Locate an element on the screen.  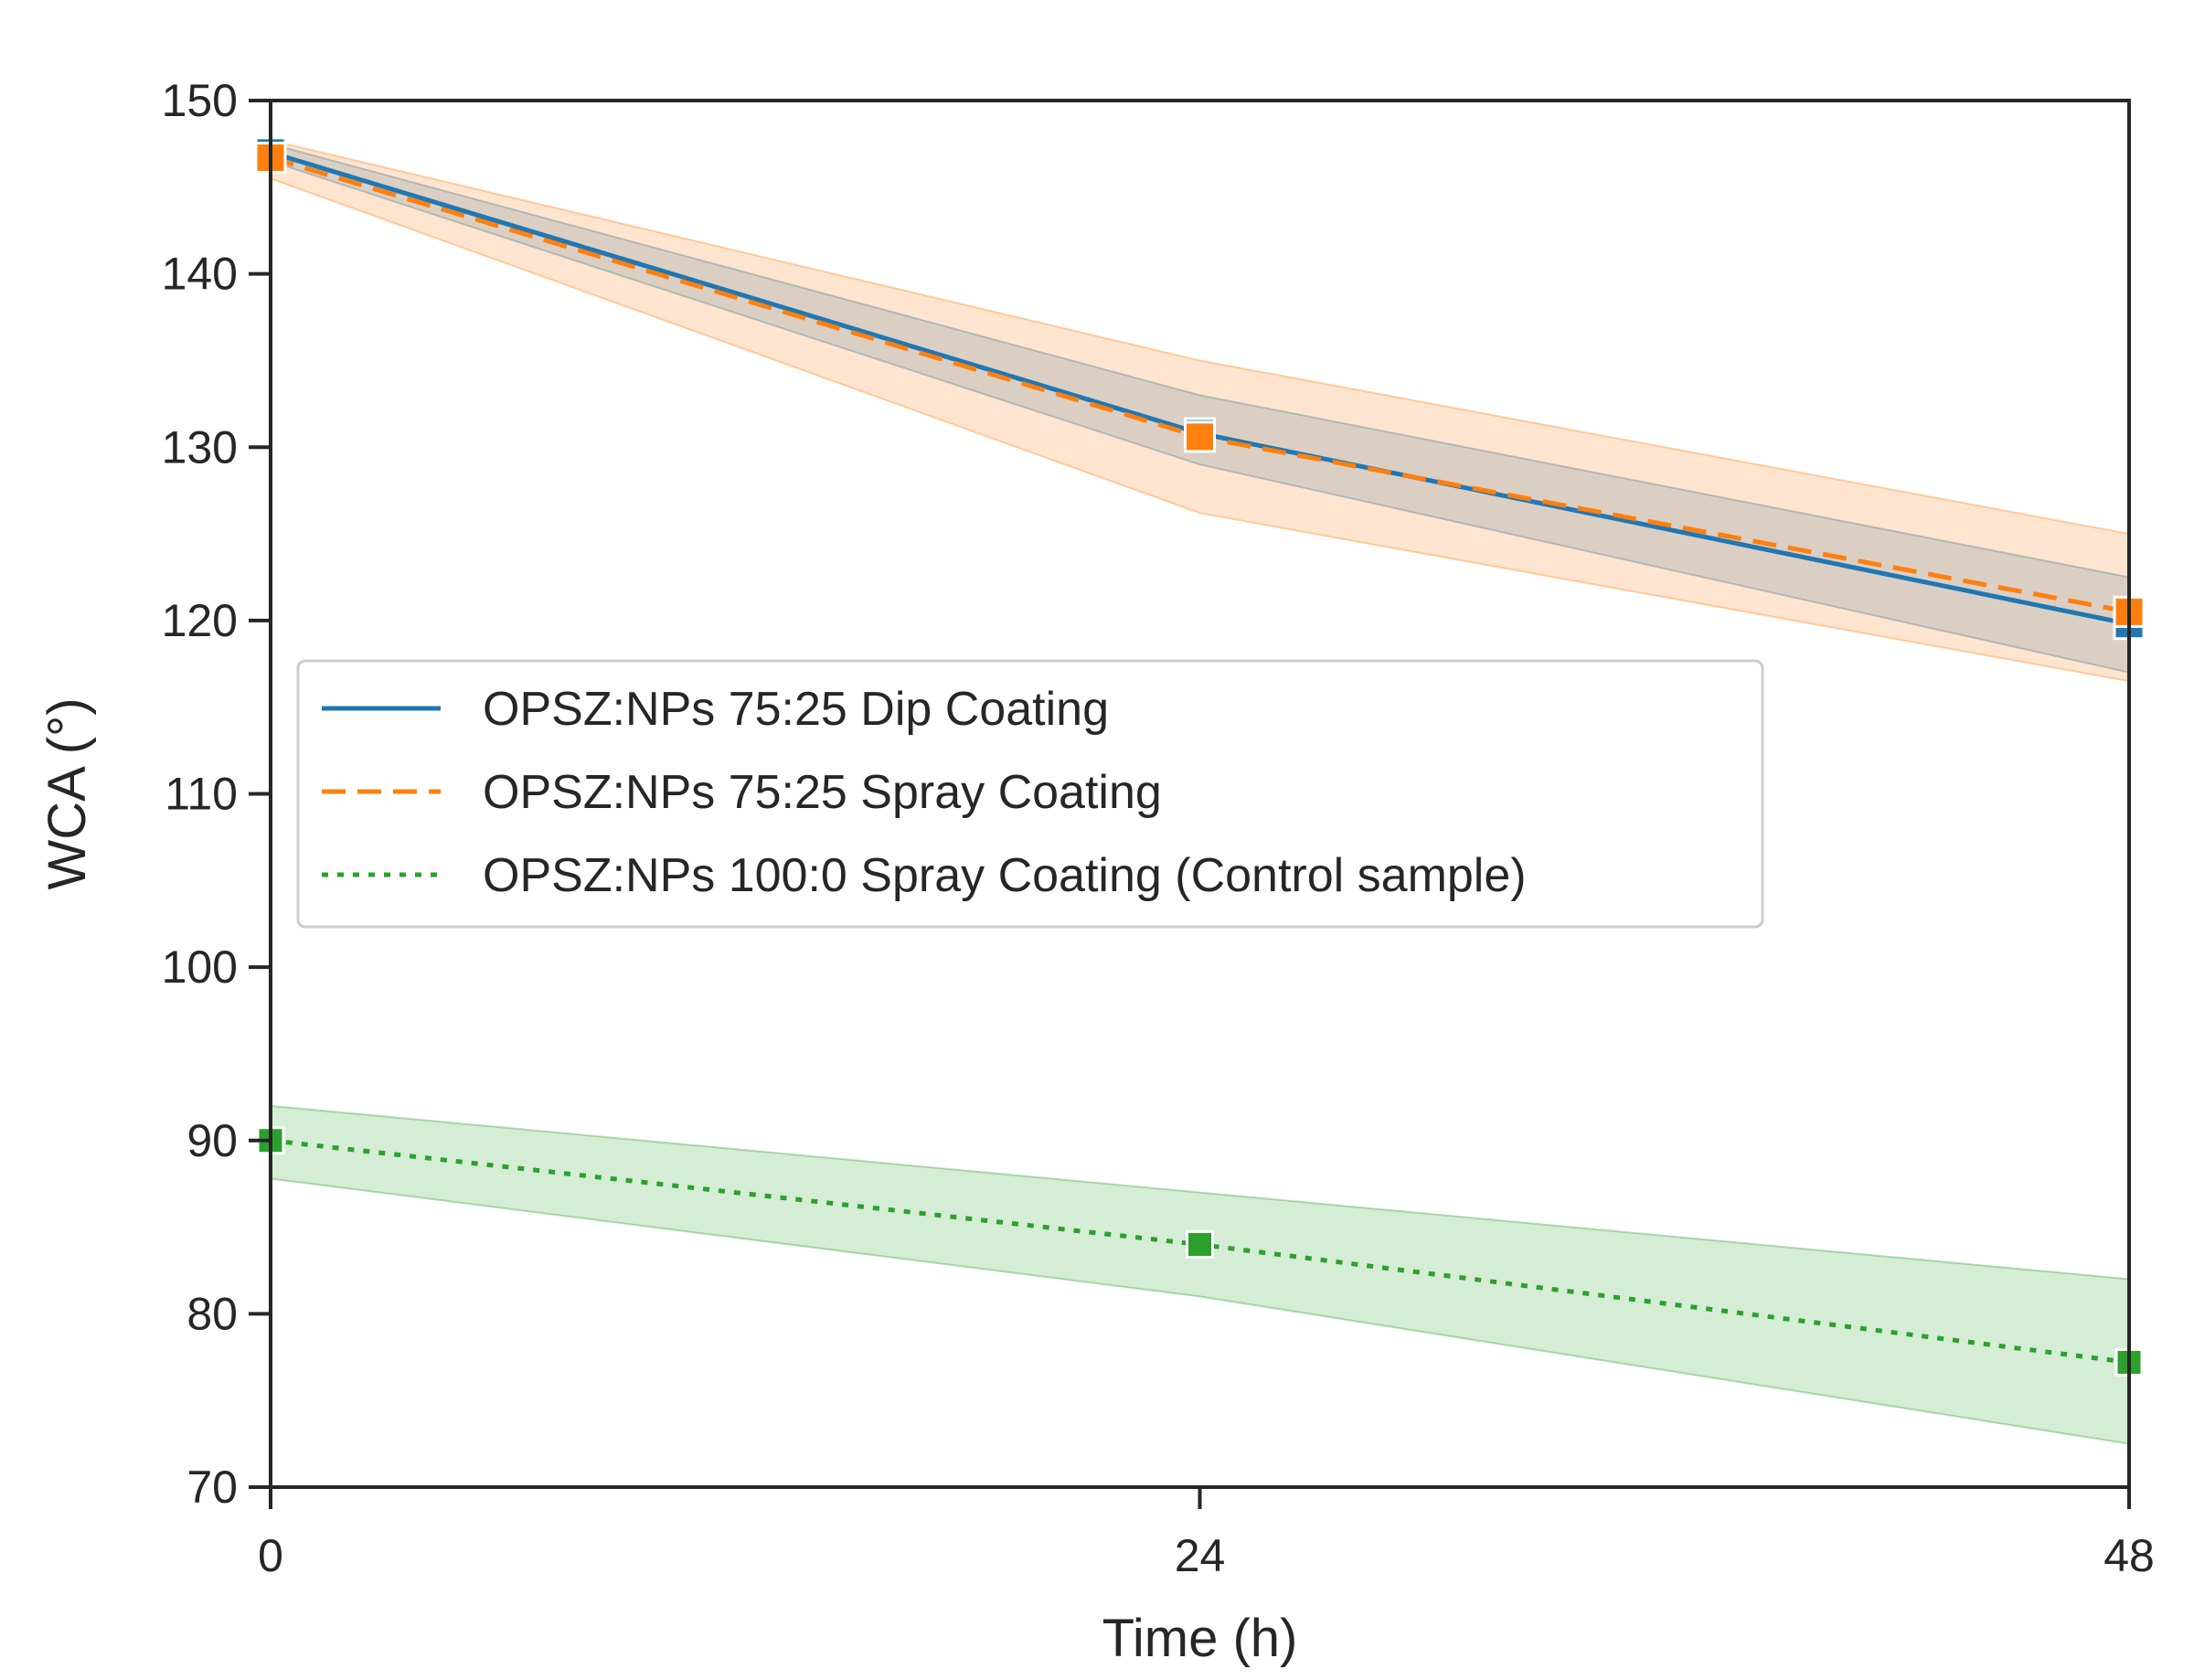
x-tick-label: 0 is located at coordinates (270, 1555).